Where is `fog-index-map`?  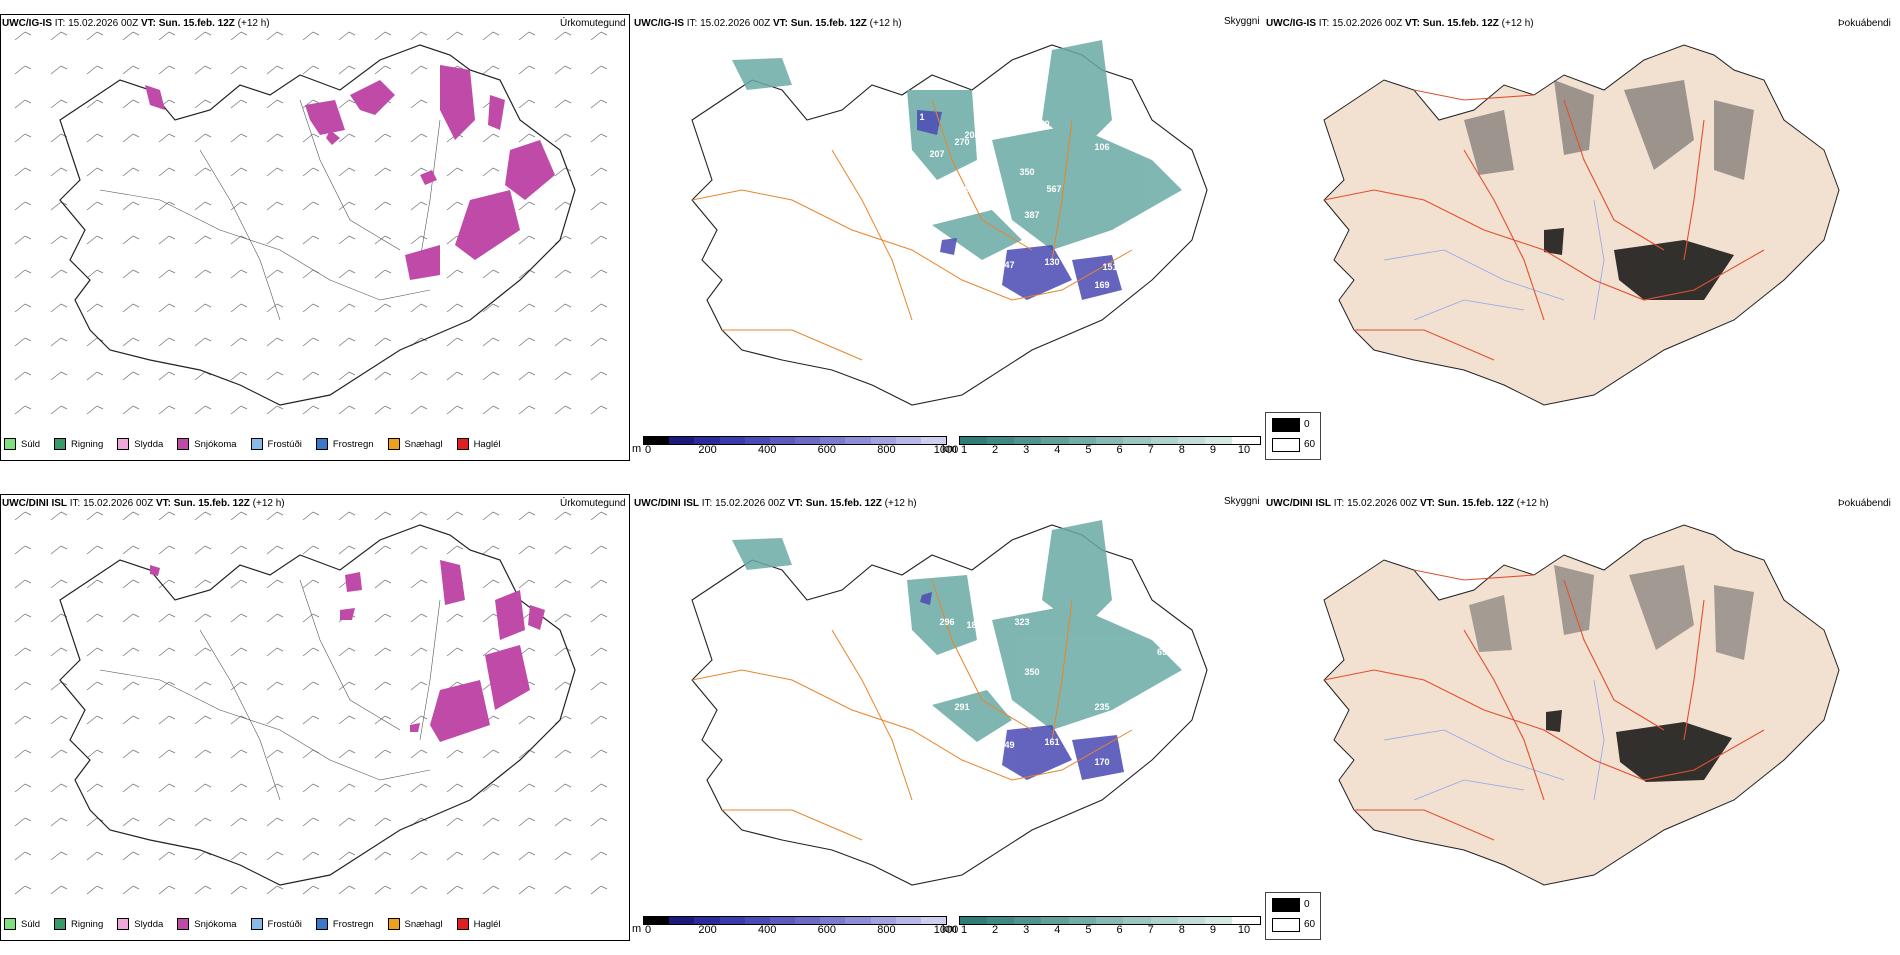 fog-index-map is located at coordinates (1581, 225).